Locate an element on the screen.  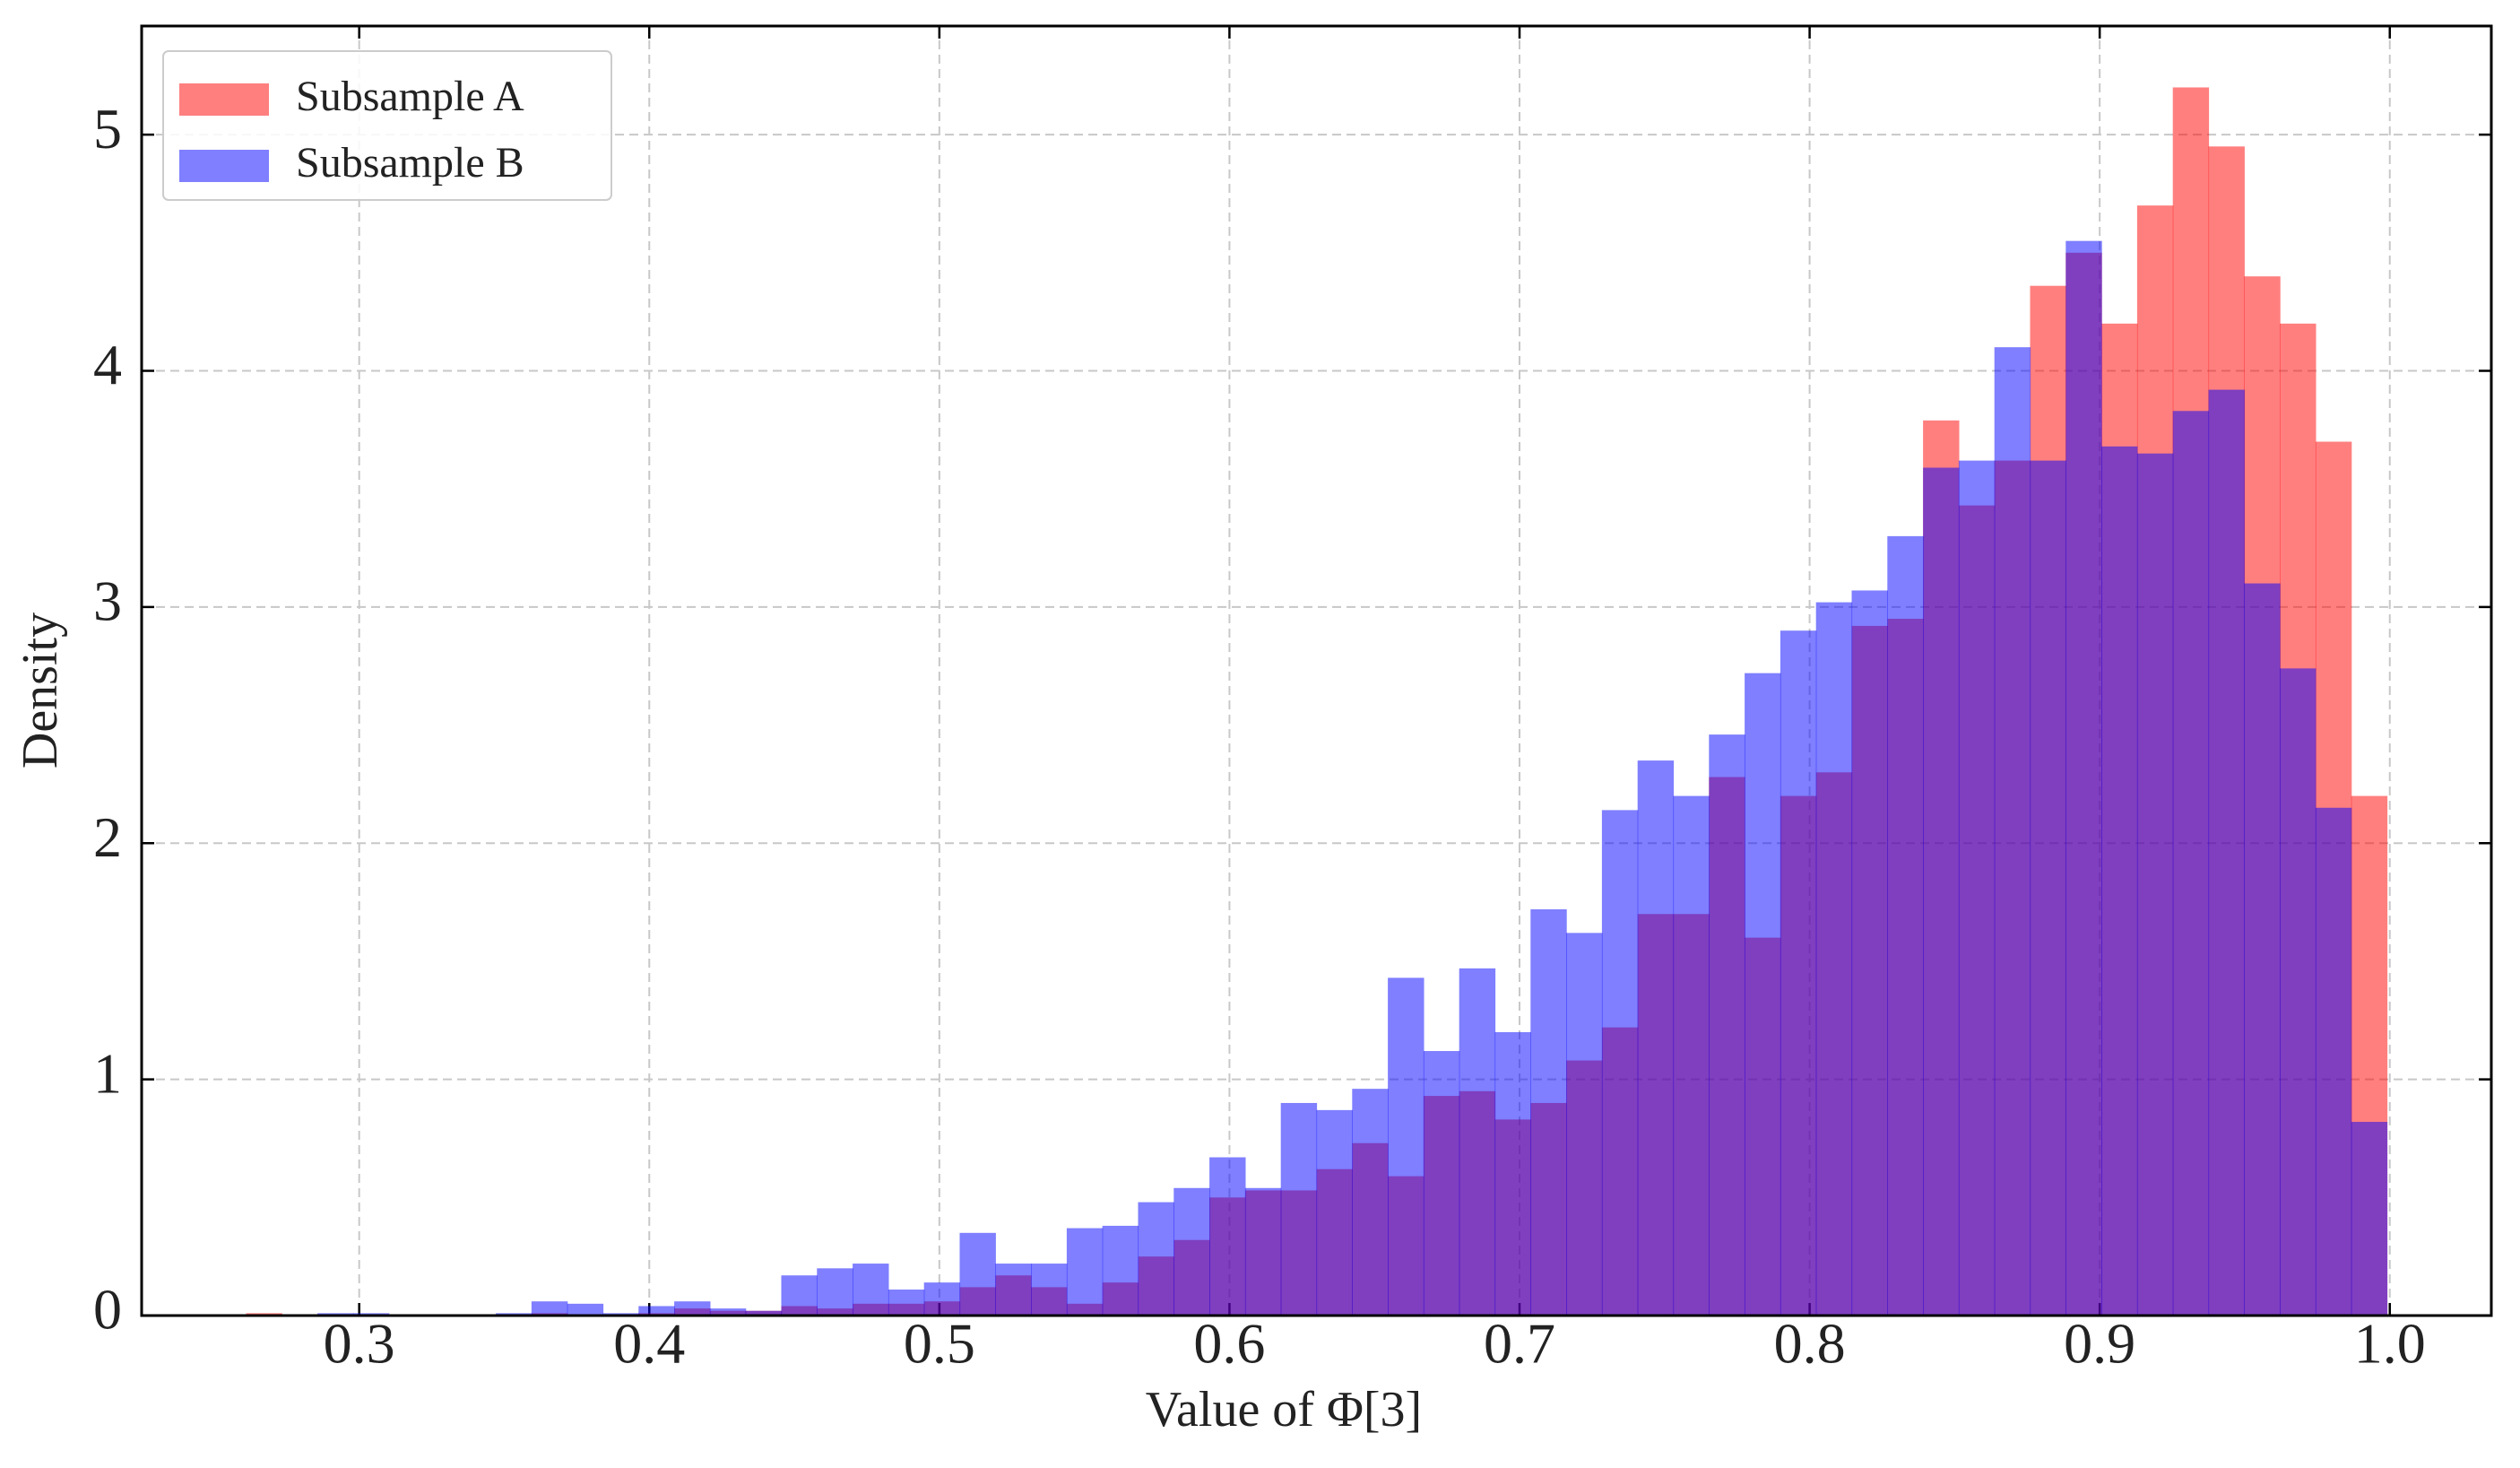
x-tick-label: 0.7 is located at coordinates (1519, 1344).